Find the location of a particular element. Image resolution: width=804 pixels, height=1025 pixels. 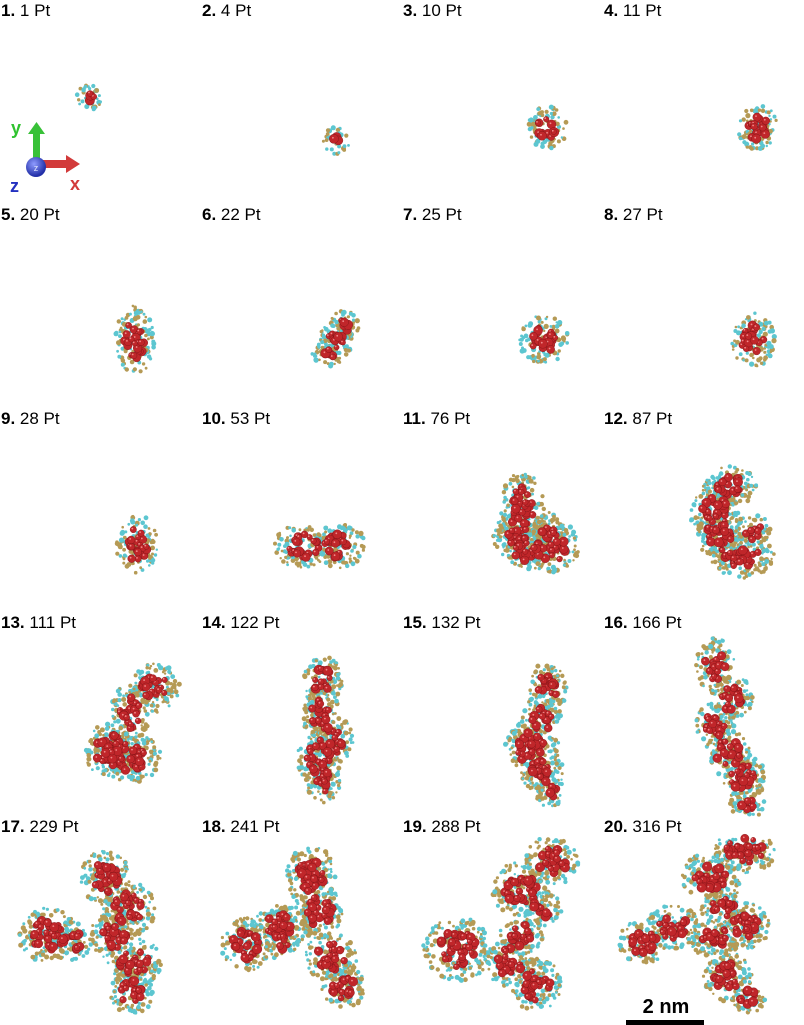

scale-bar-label: 2 nm is located at coordinates (666, 1007).